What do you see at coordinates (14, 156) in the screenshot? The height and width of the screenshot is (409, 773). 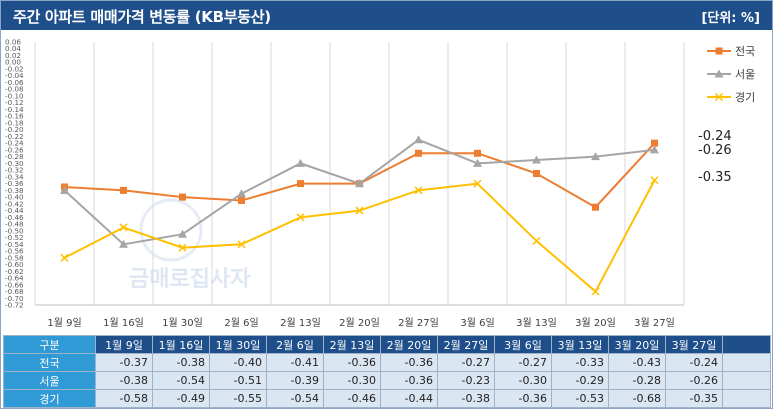 I see `y-tick-label: -0.28` at bounding box center [14, 156].